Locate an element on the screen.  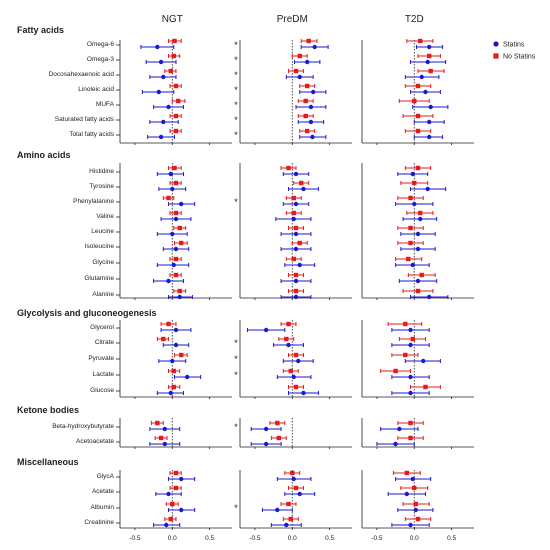
legend-marker-no-statins is located at coordinates (496, 56).